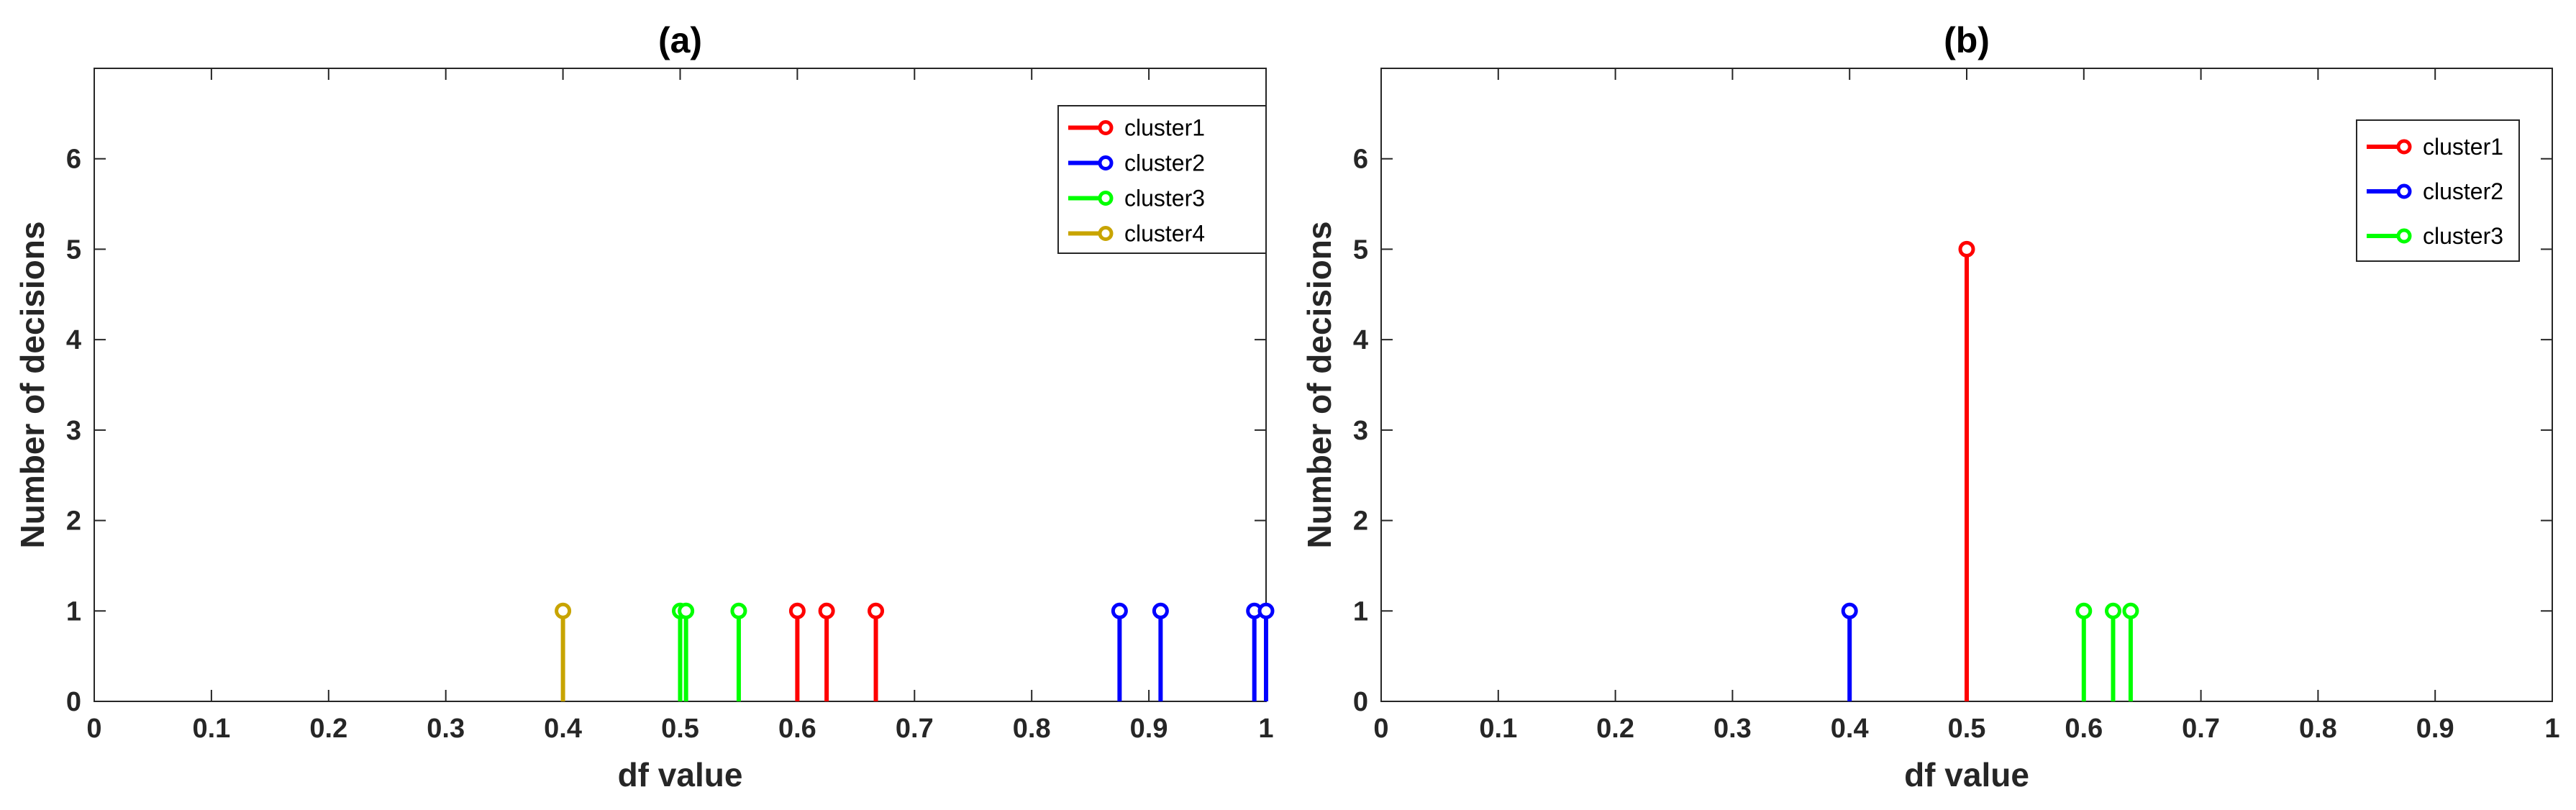 This screenshot has width=2576, height=810. I want to click on legend: cluster1 cluster2 cluster3 cluster4, so click(1162, 179).